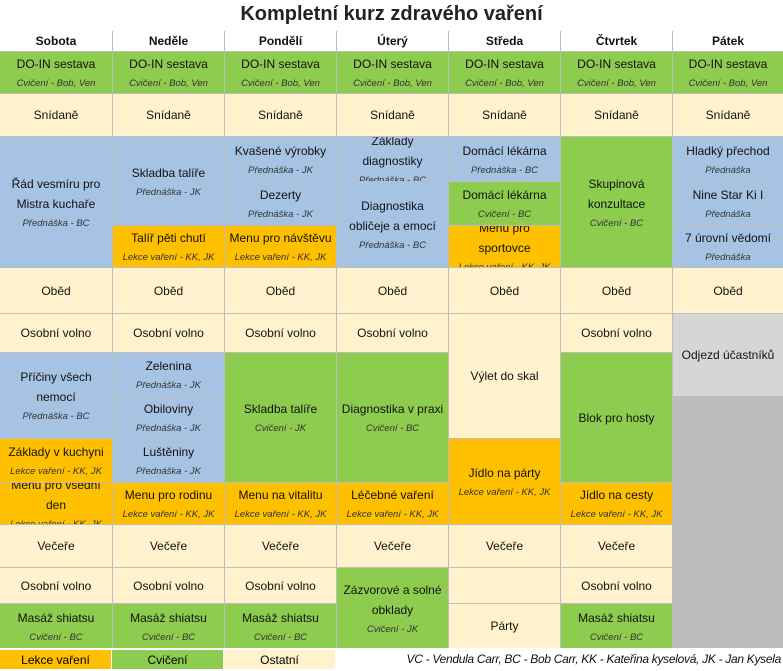 The height and width of the screenshot is (671, 783). I want to click on session-title: Menu na vitalitu, so click(280, 495).